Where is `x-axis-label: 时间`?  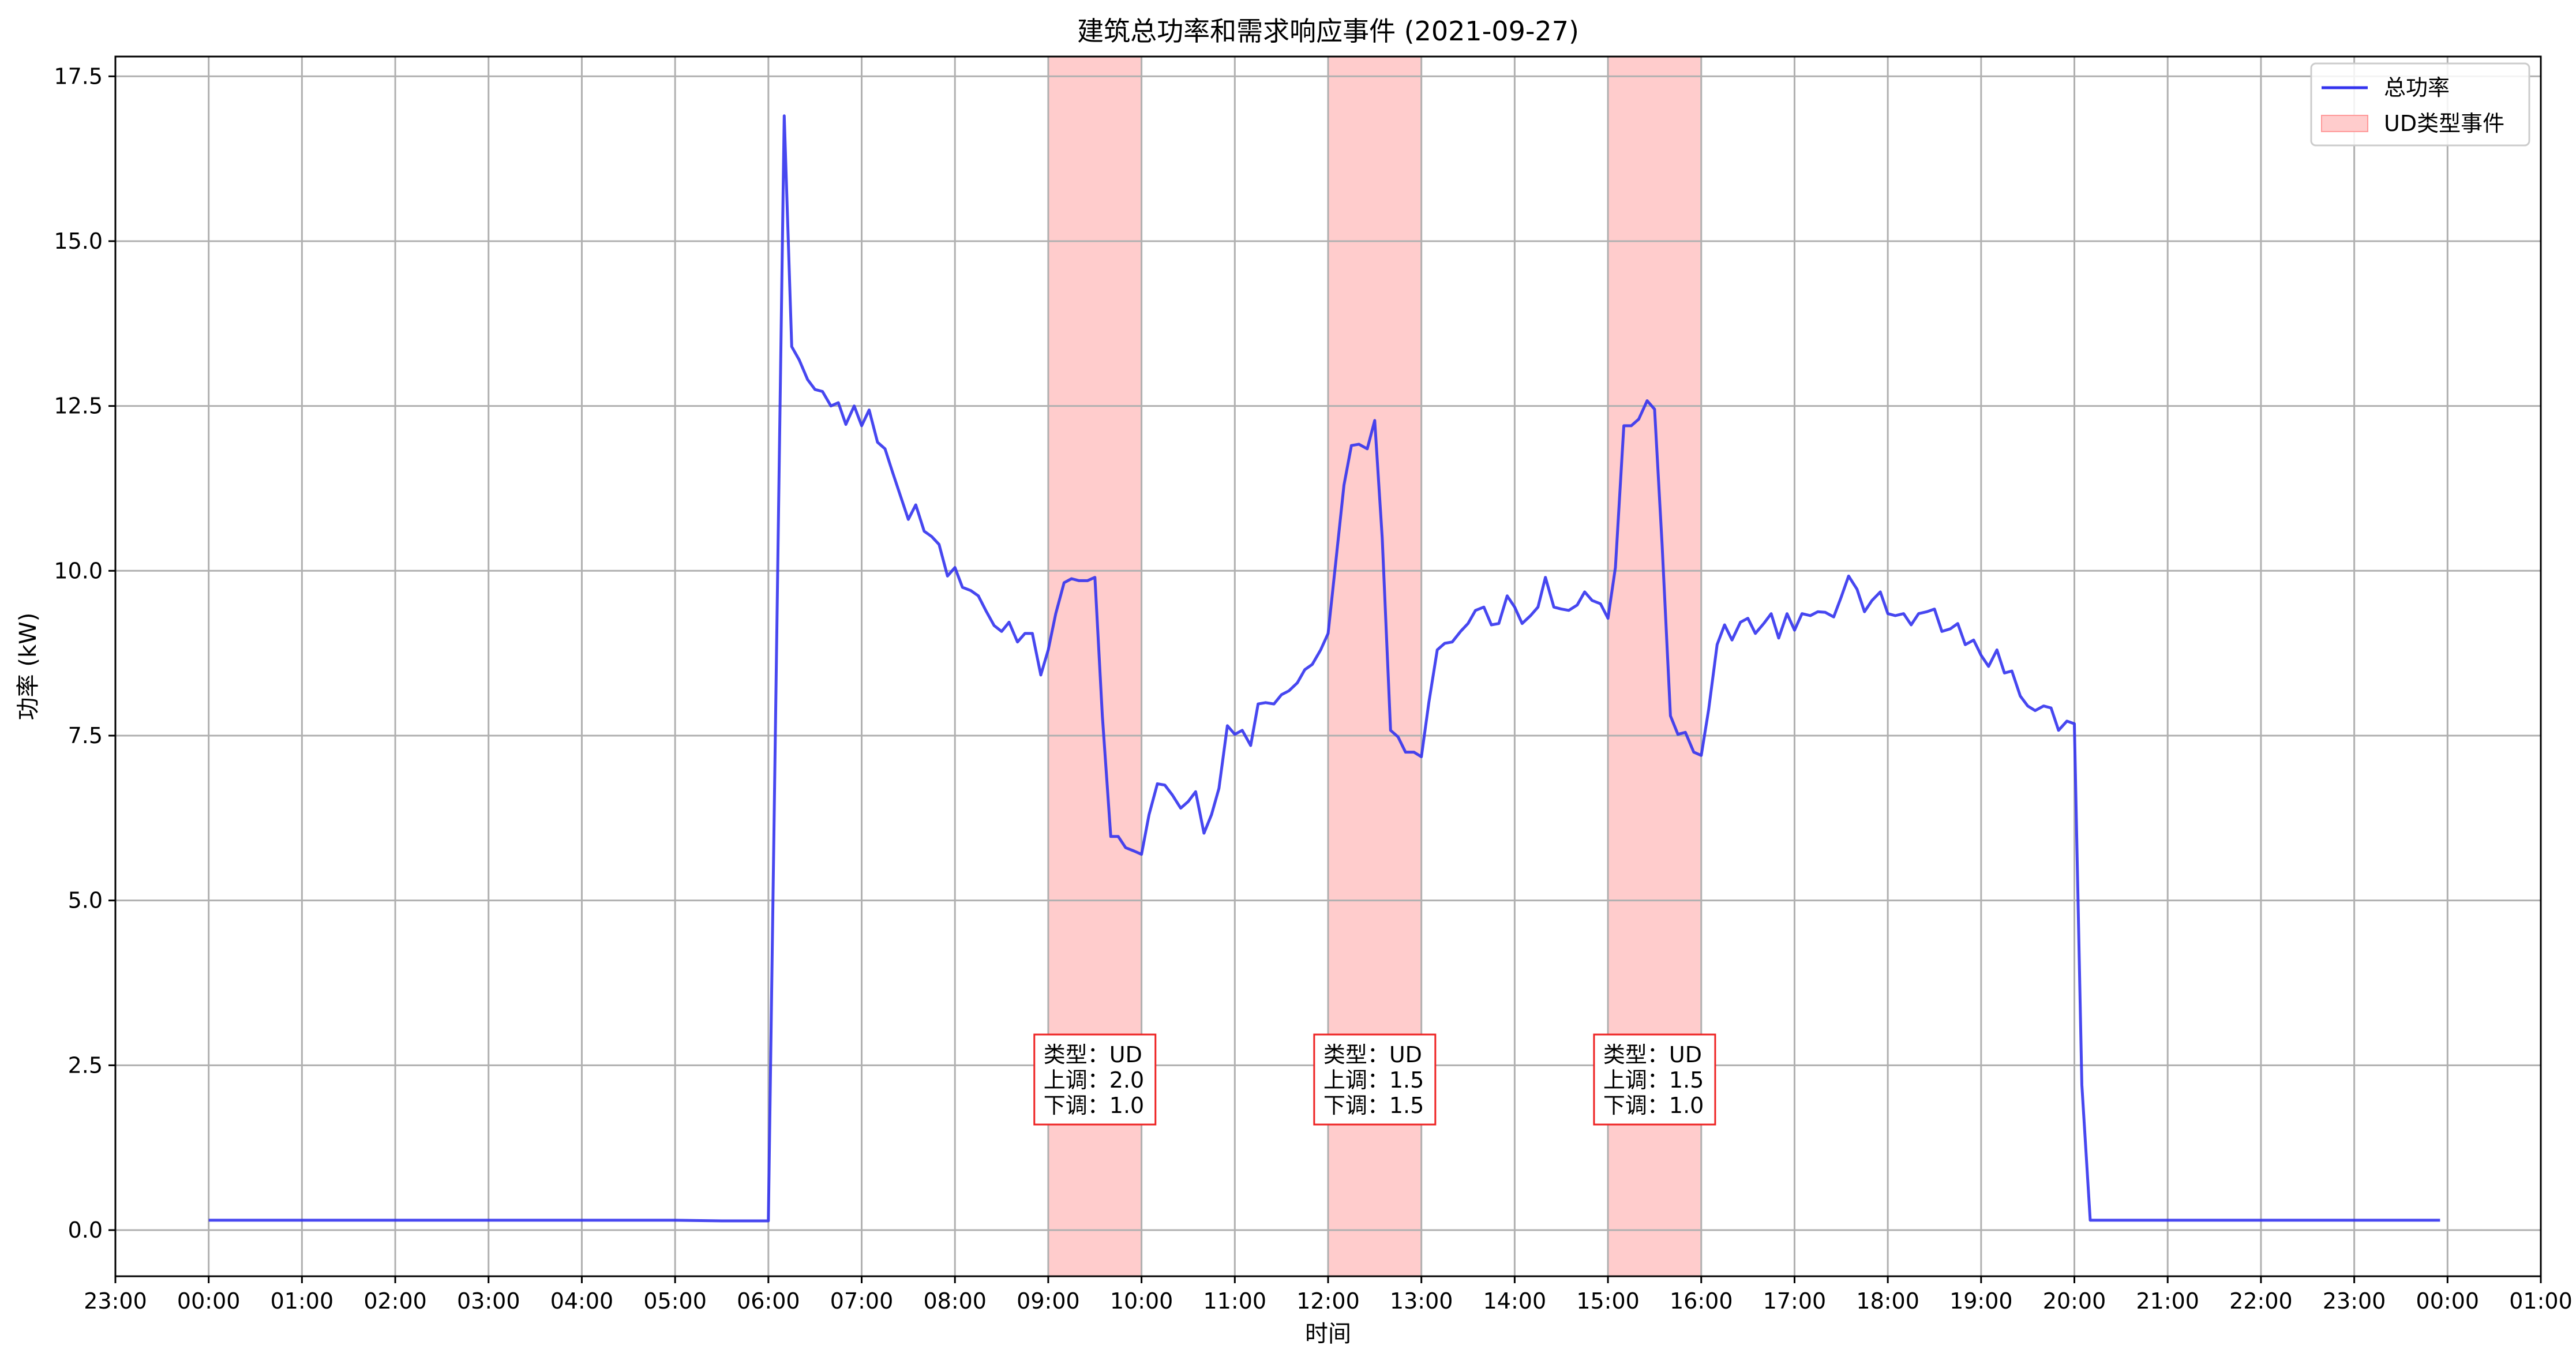
x-axis-label: 时间 is located at coordinates (1328, 1334).